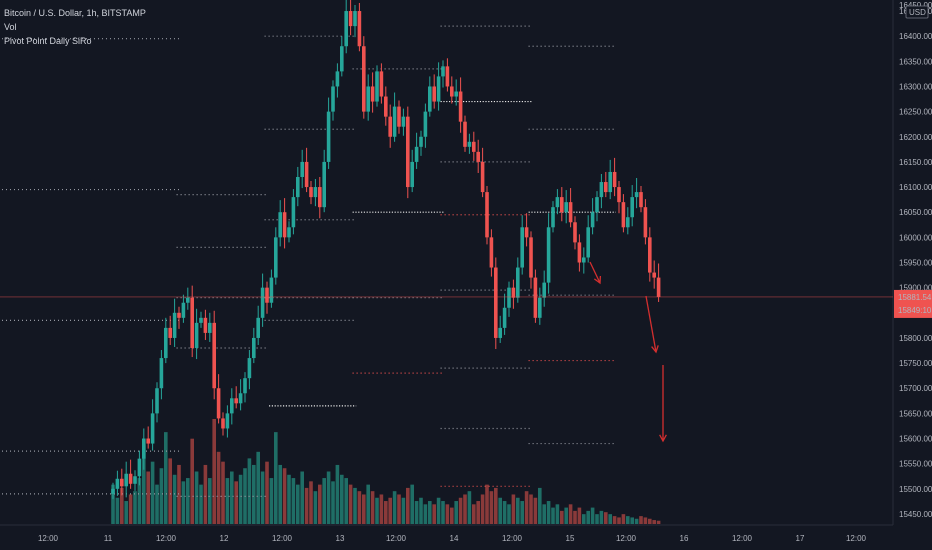  Describe the element at coordinates (917, 12) in the screenshot. I see `currency-label: USD` at that location.